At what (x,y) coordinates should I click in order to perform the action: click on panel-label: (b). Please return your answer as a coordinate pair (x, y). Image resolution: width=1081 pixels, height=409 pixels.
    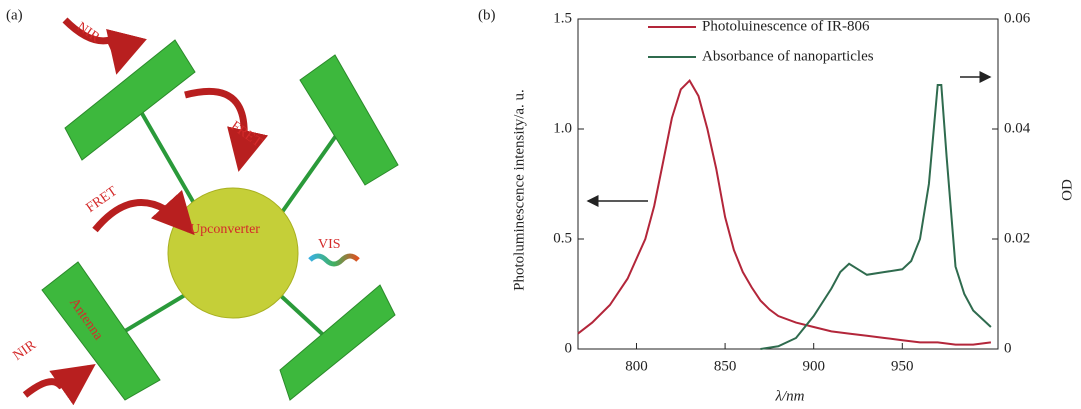
    Looking at the image, I should click on (487, 15).